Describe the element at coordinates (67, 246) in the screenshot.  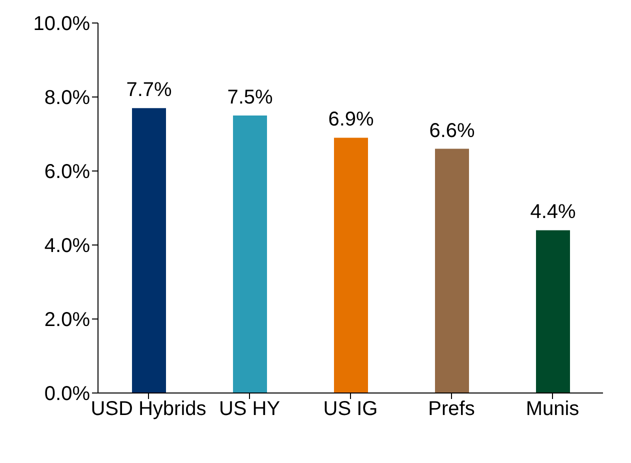
I see `y-tick-label: 4.0%` at that location.